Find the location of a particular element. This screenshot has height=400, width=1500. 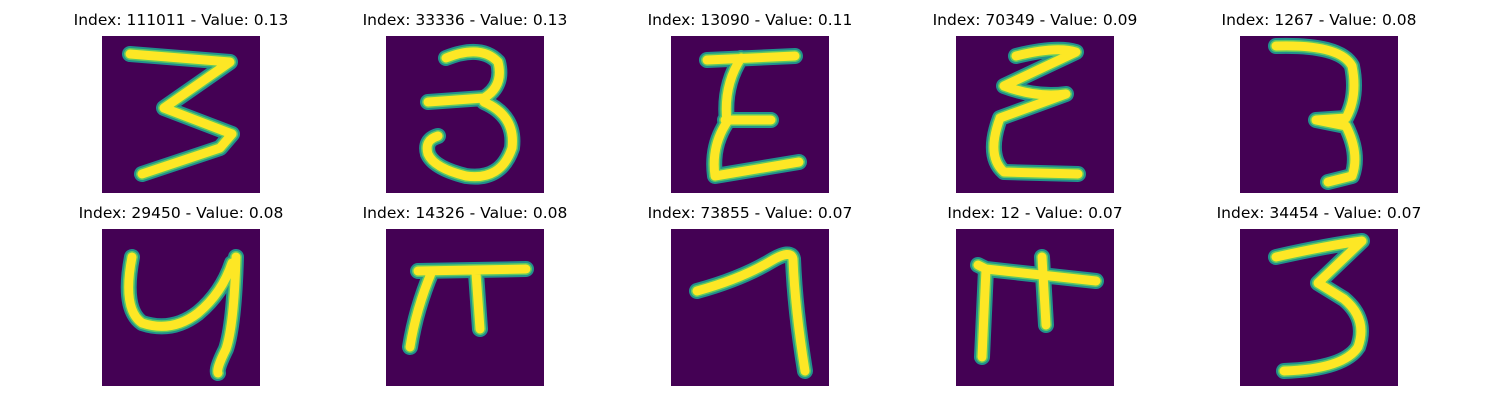

panel-title: Index: 14326 - Value: 0.08 is located at coordinates (465, 213).